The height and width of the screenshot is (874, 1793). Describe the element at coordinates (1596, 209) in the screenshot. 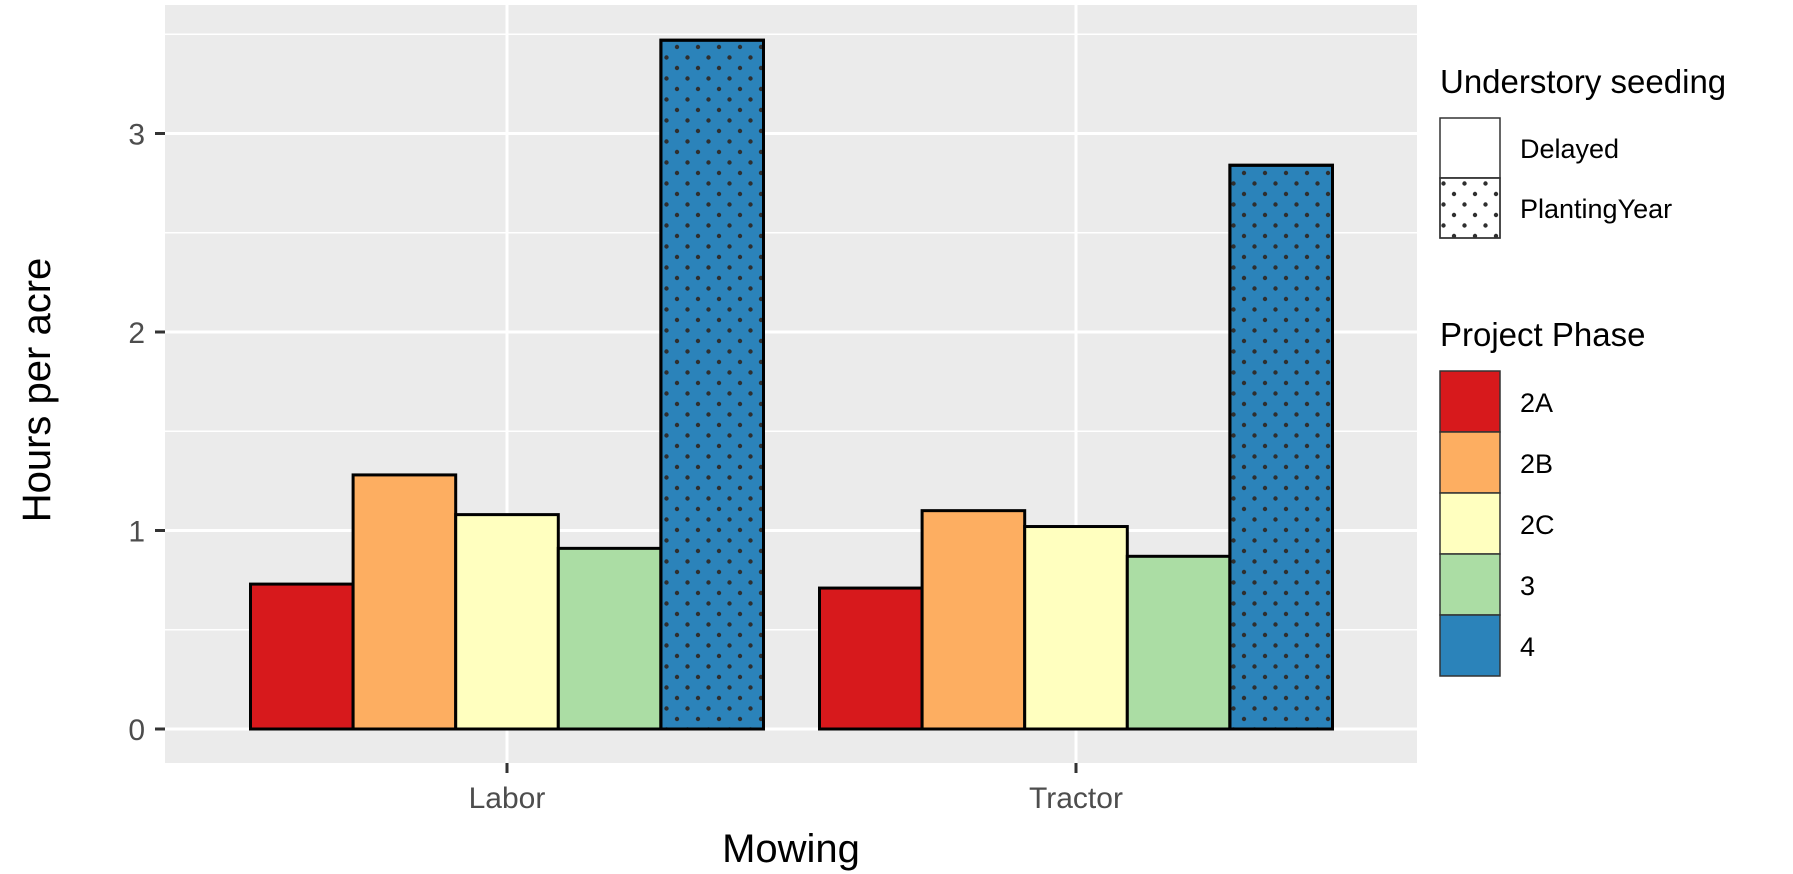

I see `legend-label-plantingyear: PlantingYear` at that location.